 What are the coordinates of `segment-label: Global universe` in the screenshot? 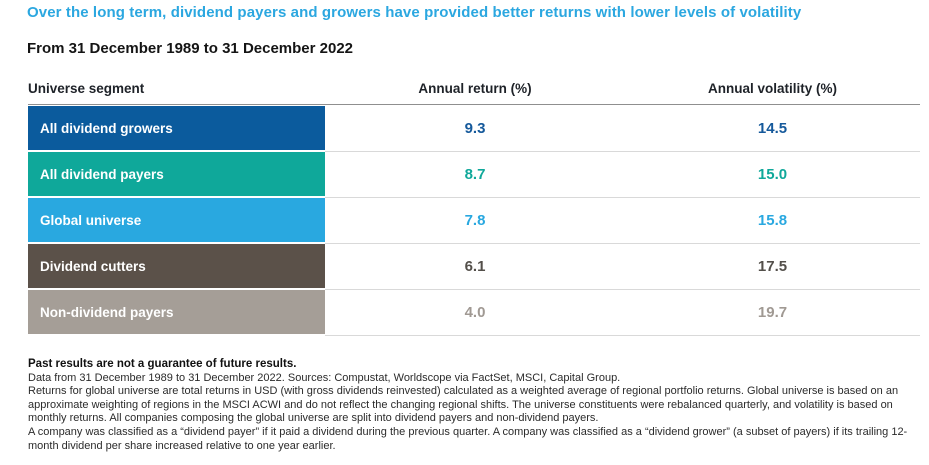 It's located at (176, 220).